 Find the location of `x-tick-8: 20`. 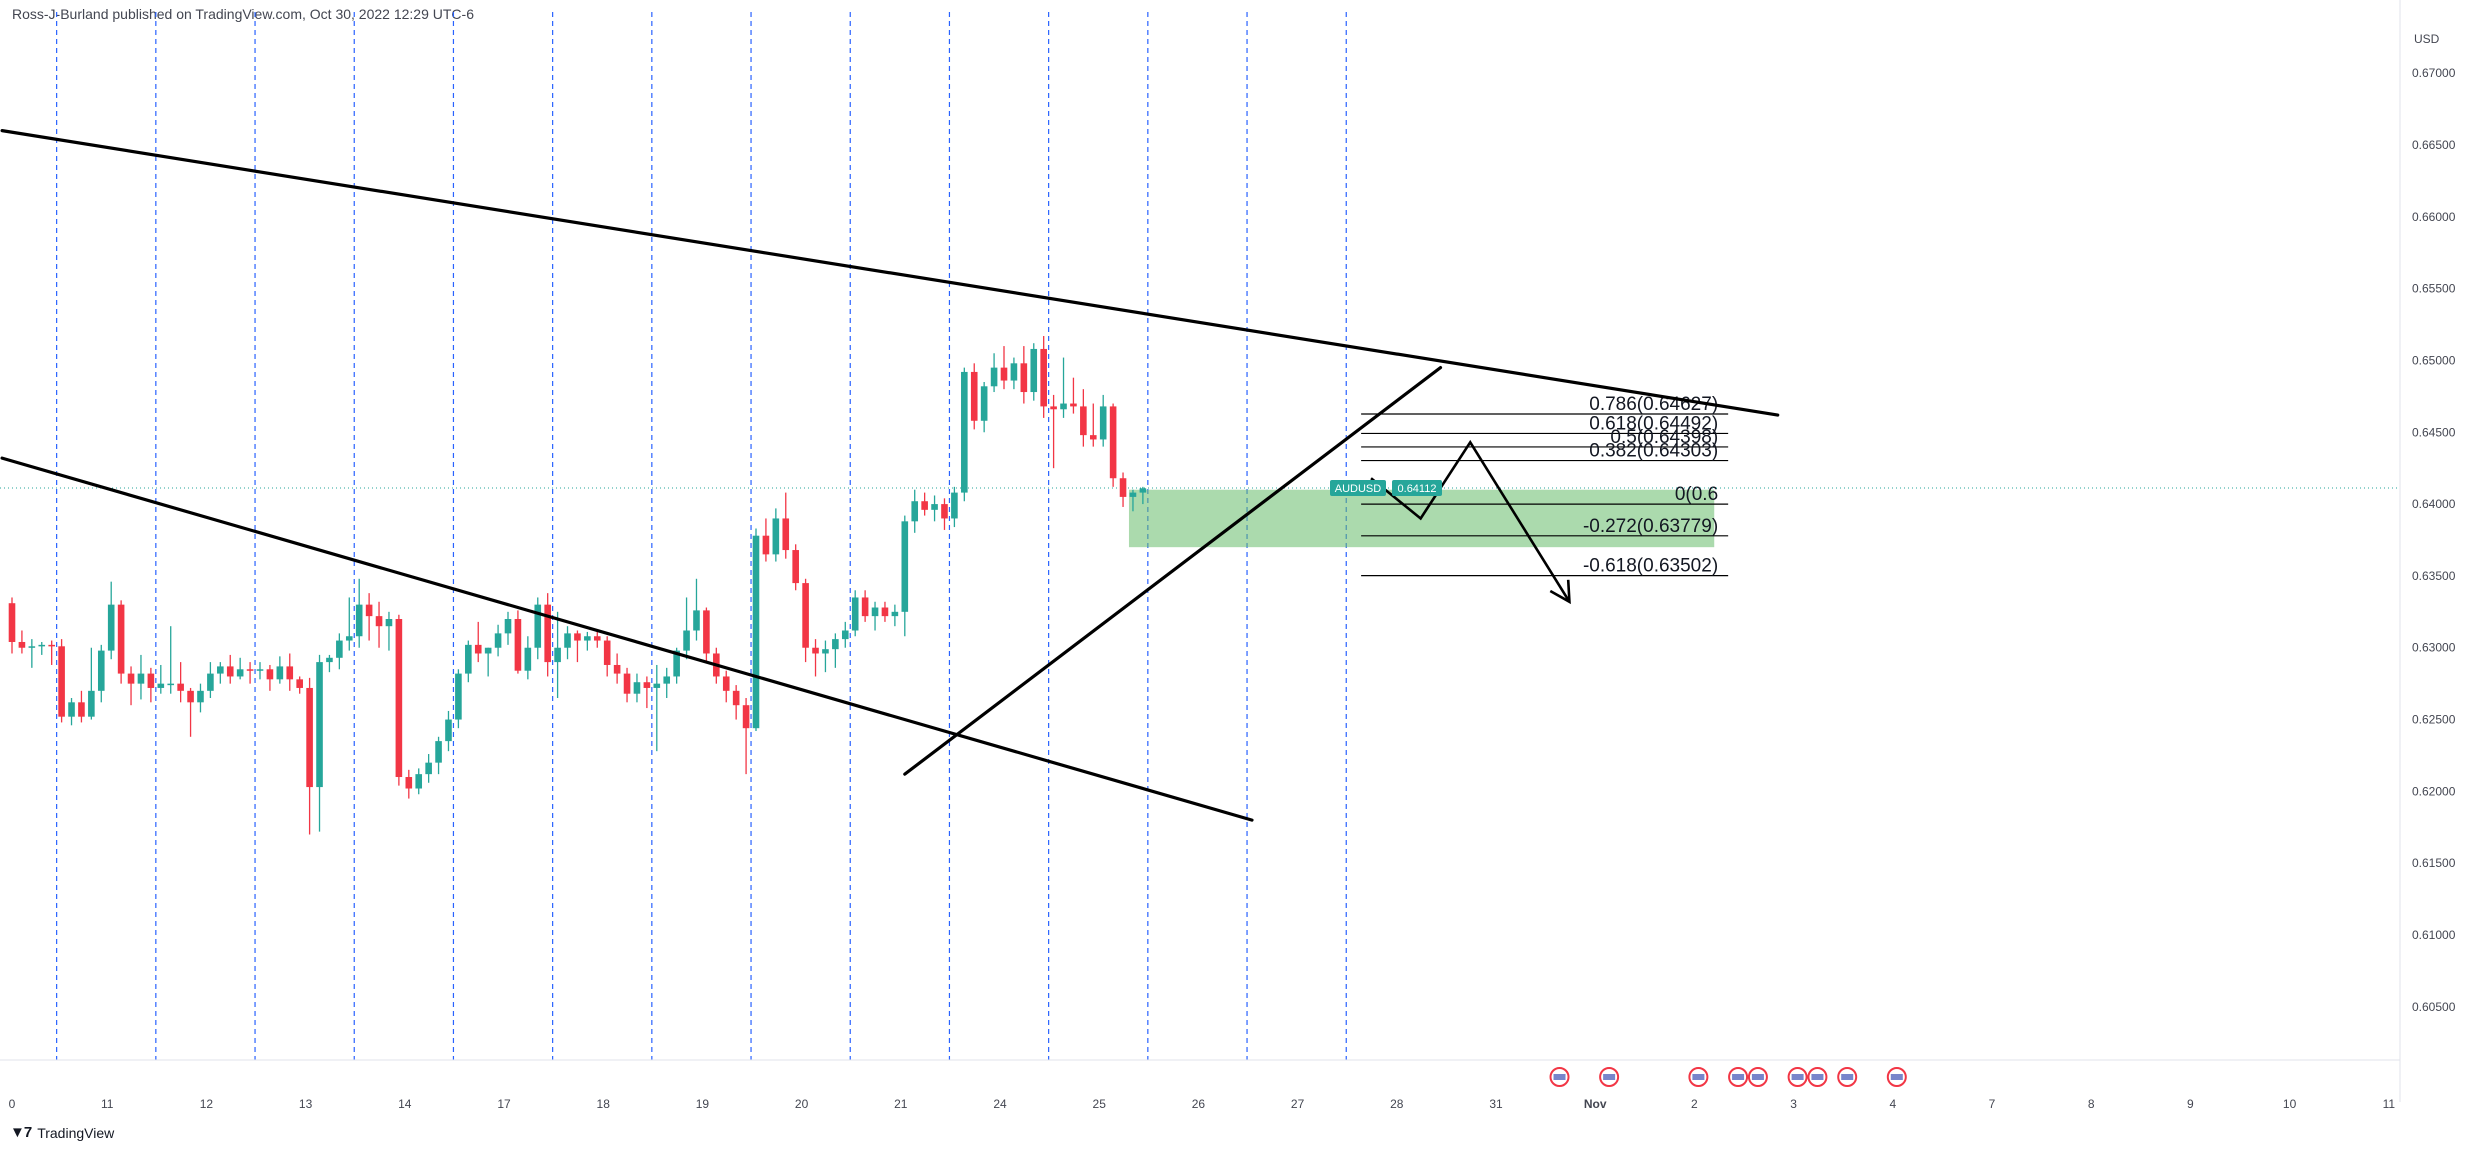

x-tick-8: 20 is located at coordinates (802, 1104).